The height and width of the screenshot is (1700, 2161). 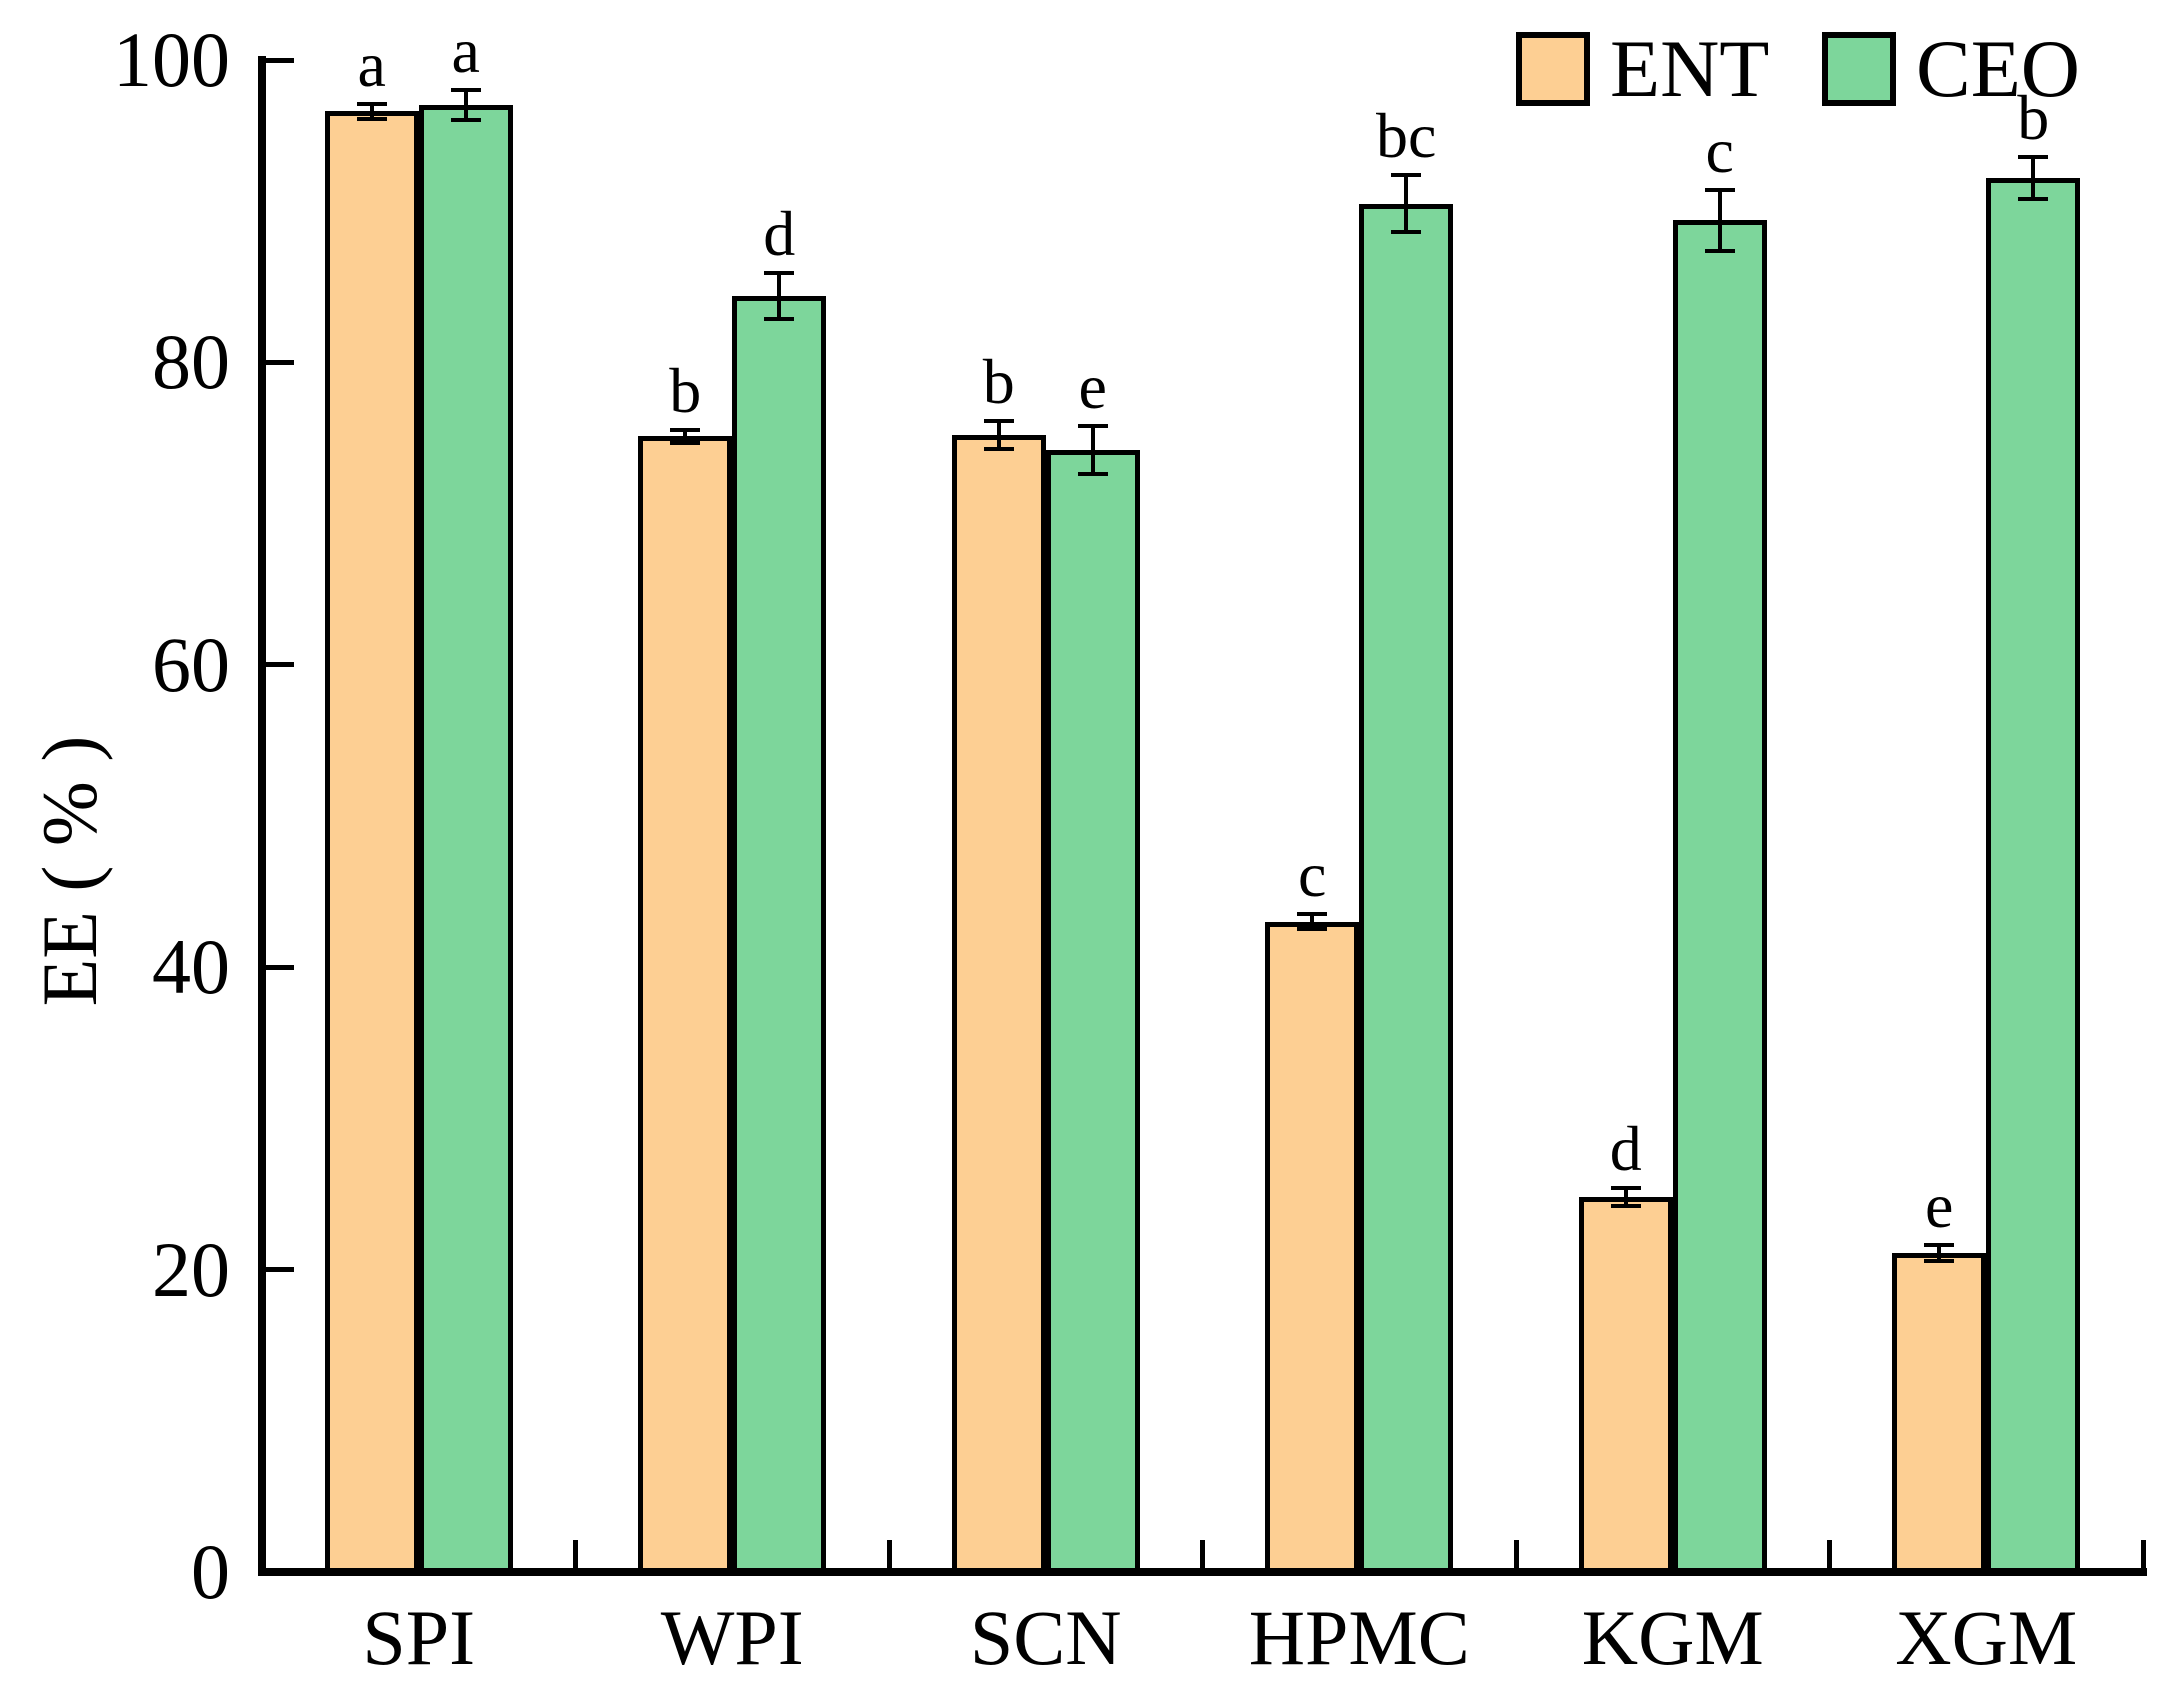 I want to click on errorbar-cap-bottom-ent-hpmc, so click(x=1312, y=929).